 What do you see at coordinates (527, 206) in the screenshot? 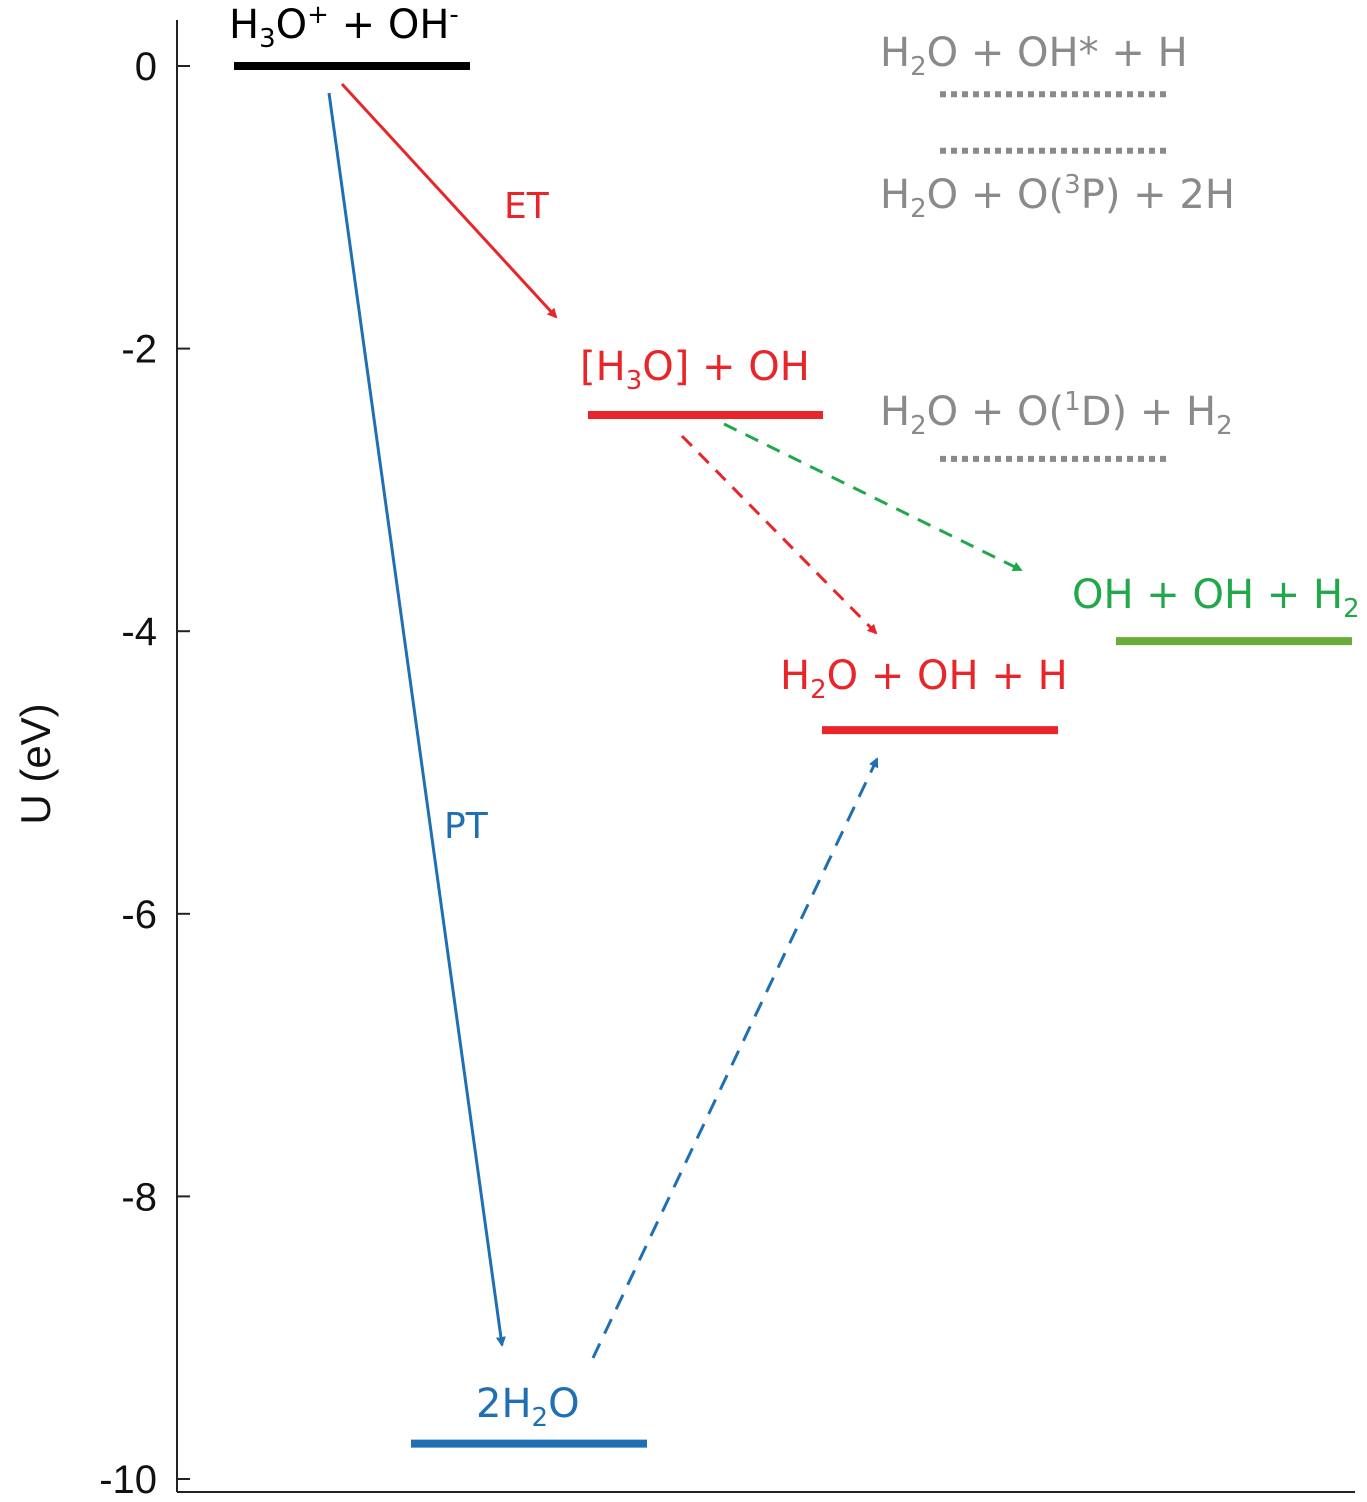
I see `et-arrow-label: ET` at bounding box center [527, 206].